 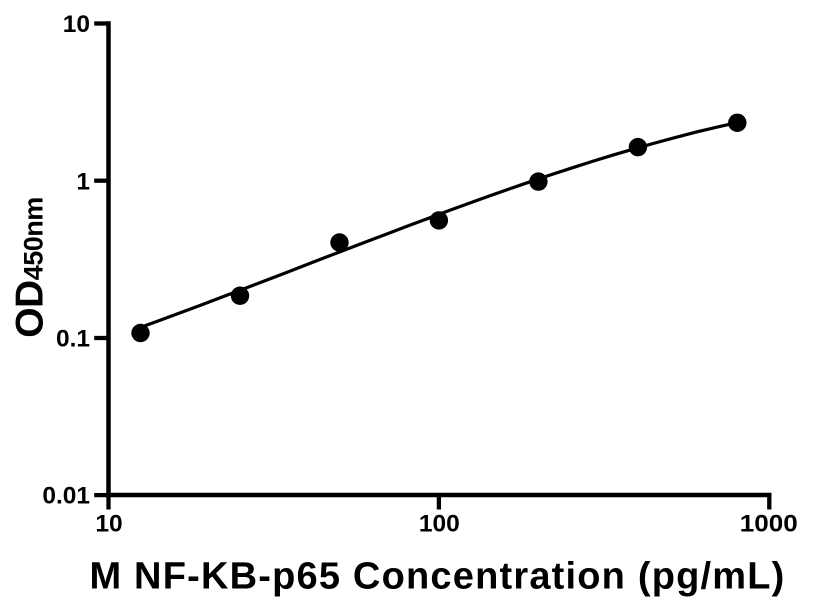 I want to click on svg-text: OD450nm, so click(x=30, y=267).